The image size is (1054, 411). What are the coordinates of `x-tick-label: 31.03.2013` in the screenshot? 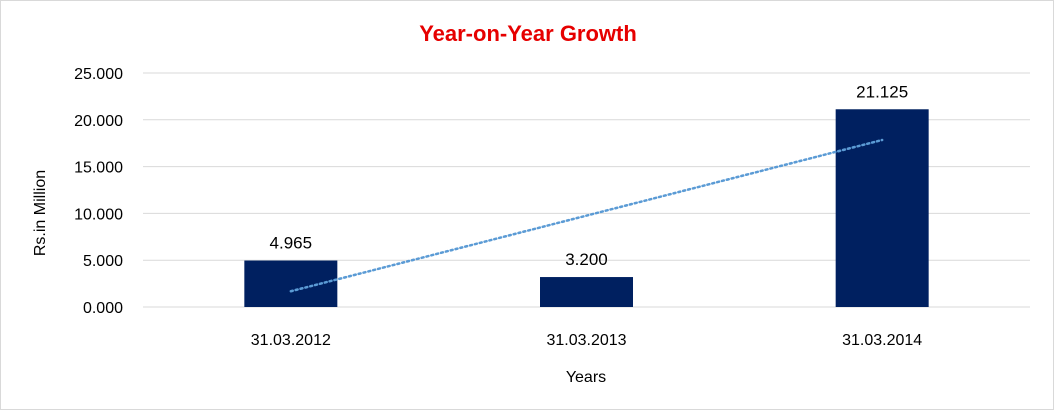 It's located at (586, 340).